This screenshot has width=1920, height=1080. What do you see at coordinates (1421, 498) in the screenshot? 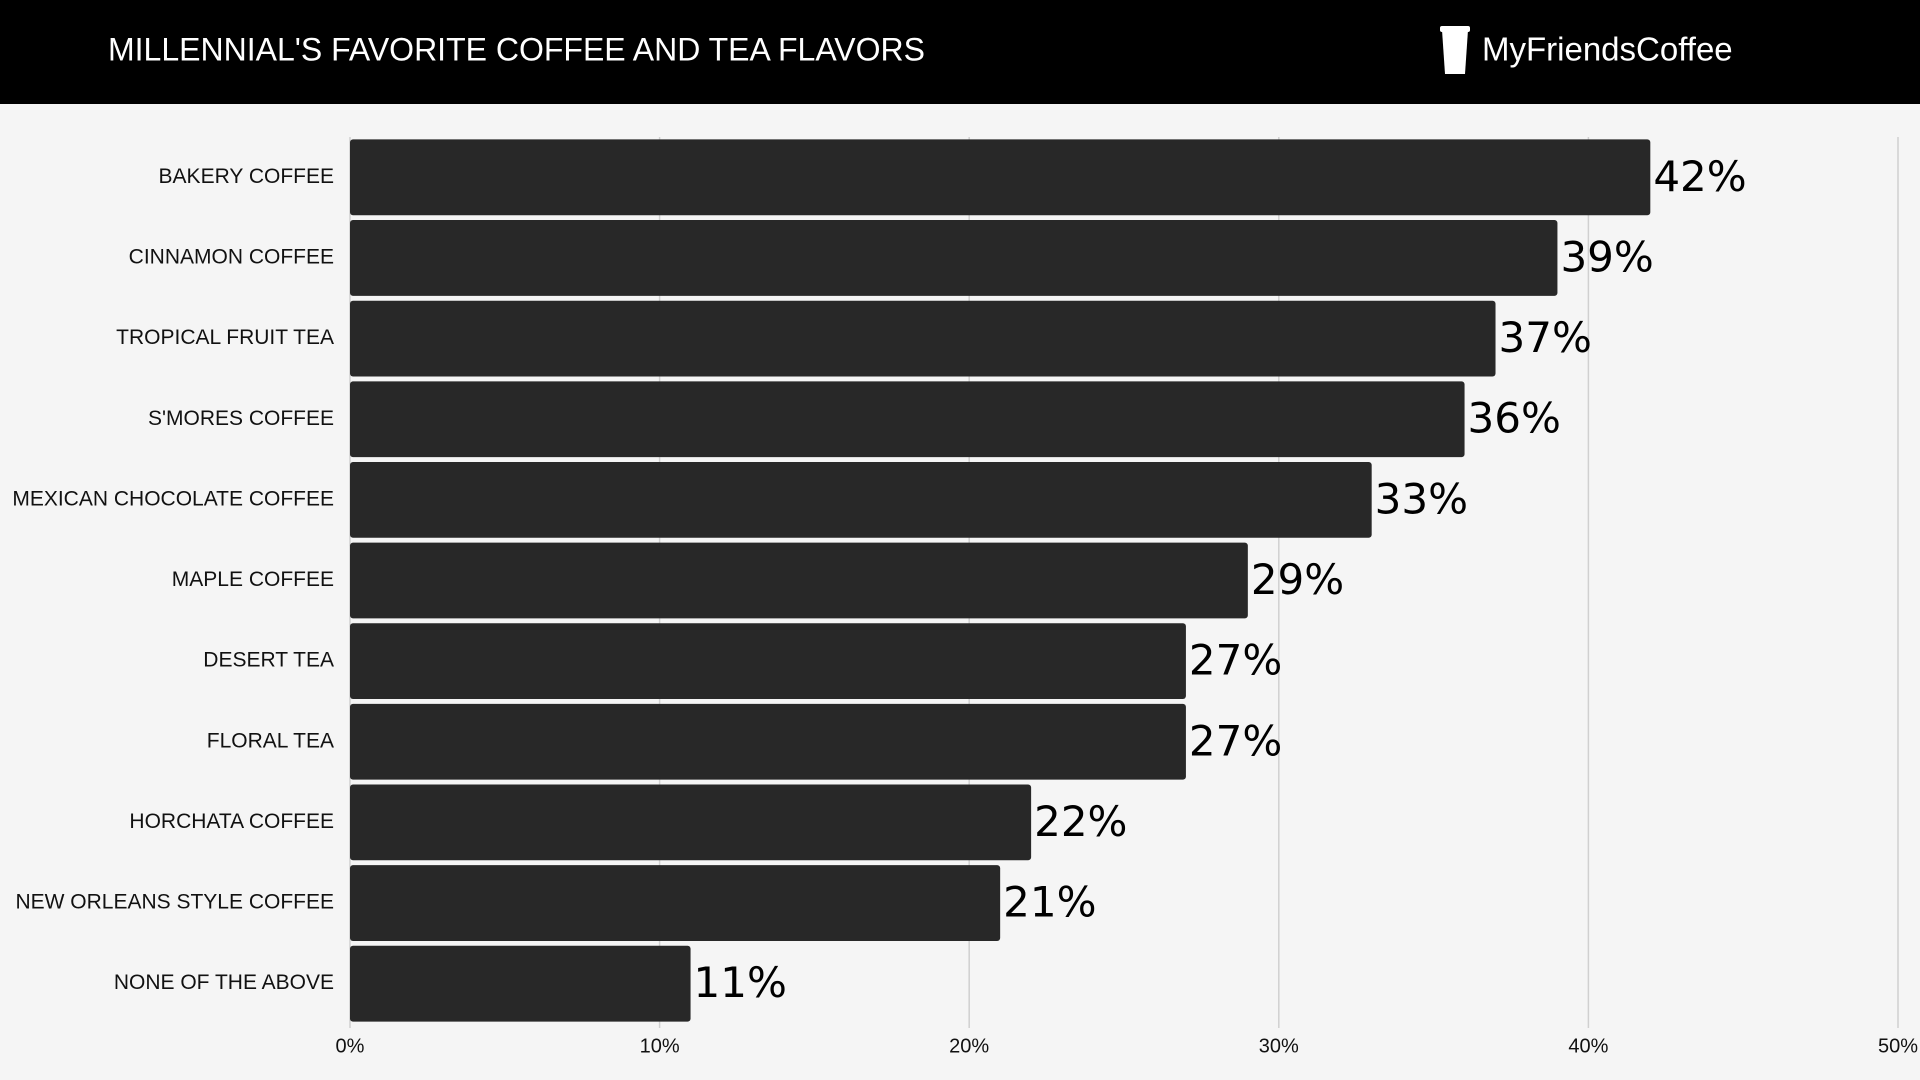
I see `value-label: 33%` at bounding box center [1421, 498].